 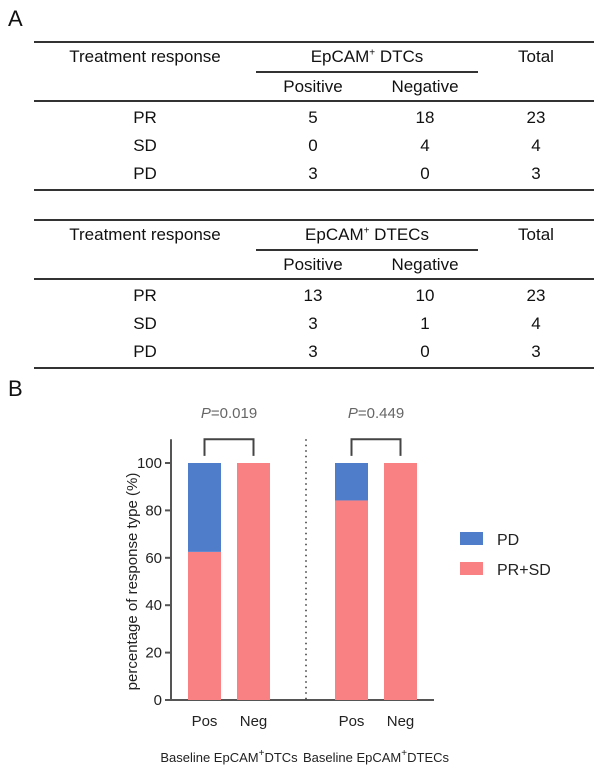 I want to click on table-cell-positive: 0, so click(x=313, y=145).